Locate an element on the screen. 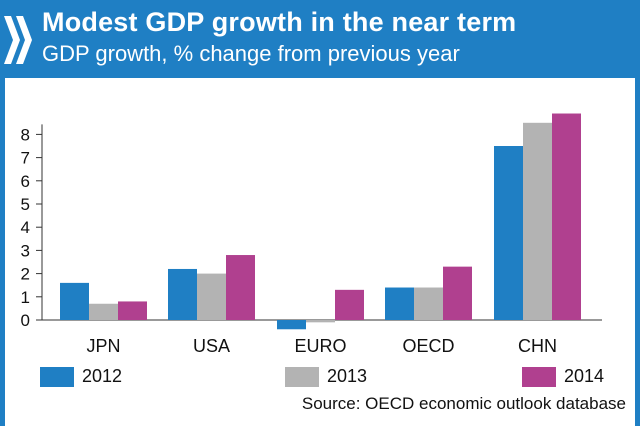  legend-label-2014: 2014 is located at coordinates (584, 376).